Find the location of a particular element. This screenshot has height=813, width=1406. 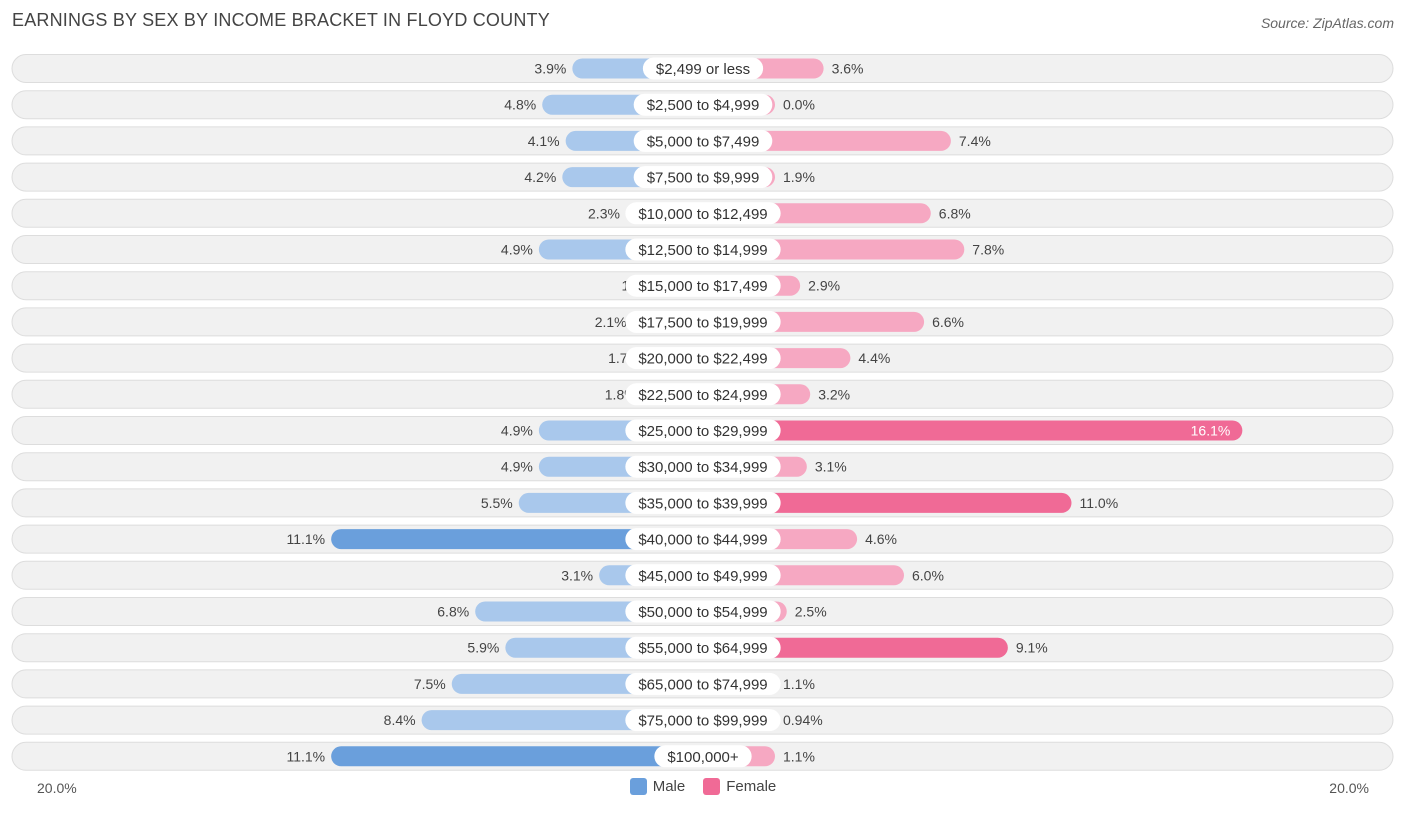

category-label: $15,000 to $17,499 is located at coordinates (702, 286).